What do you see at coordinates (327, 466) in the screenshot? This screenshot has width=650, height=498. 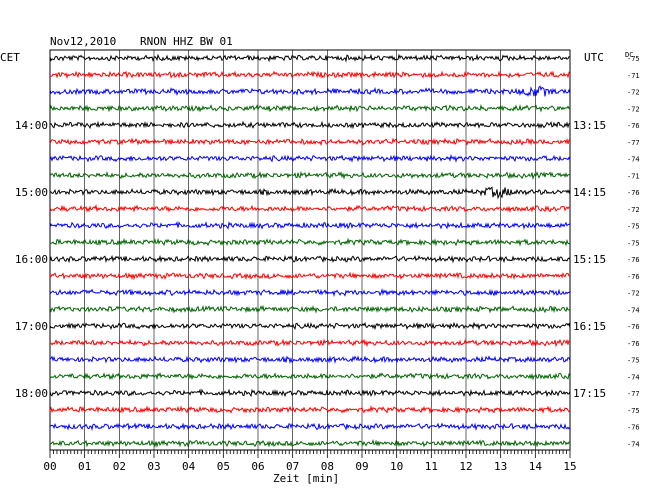 I see `x-tick-label: 08` at bounding box center [327, 466].